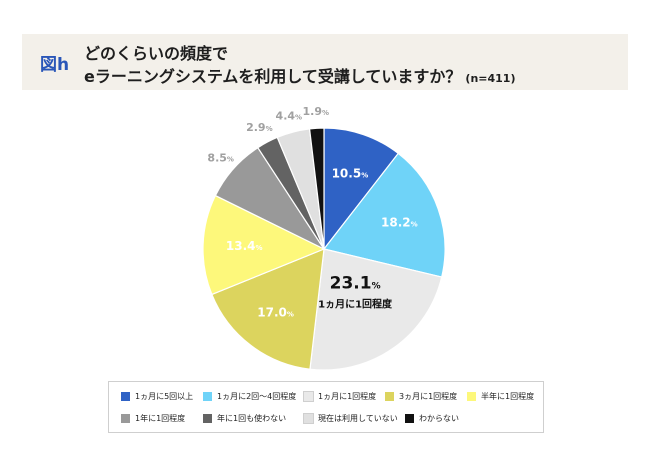 This screenshot has width=650, height=464. I want to click on svg-text: 4.4%, so click(289, 116).